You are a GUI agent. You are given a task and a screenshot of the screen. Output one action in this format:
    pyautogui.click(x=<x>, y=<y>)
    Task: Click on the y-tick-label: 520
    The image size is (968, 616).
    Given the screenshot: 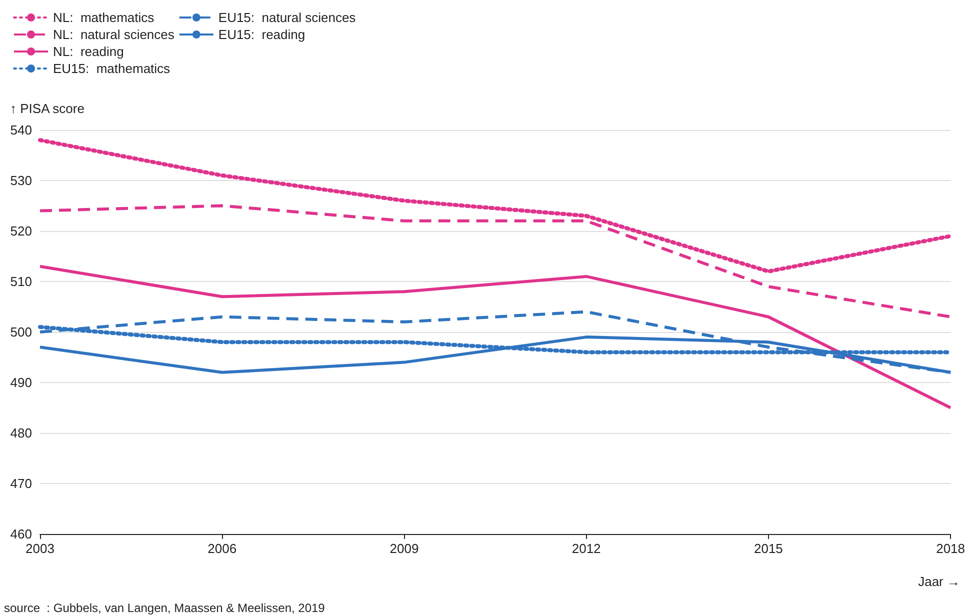 What is the action you would take?
    pyautogui.click(x=21, y=231)
    